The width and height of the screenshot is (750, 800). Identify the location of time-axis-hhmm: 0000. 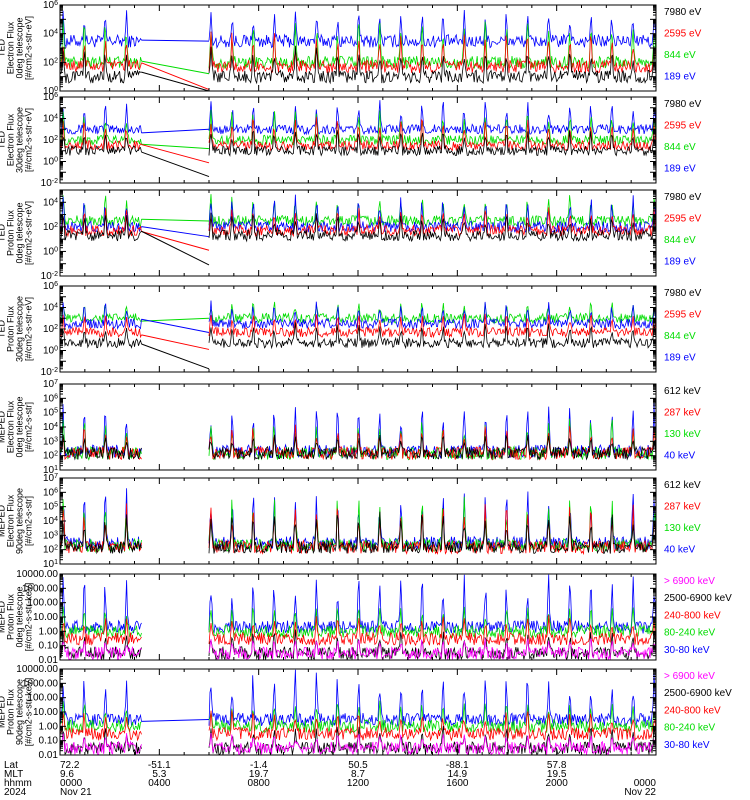
(645, 783).